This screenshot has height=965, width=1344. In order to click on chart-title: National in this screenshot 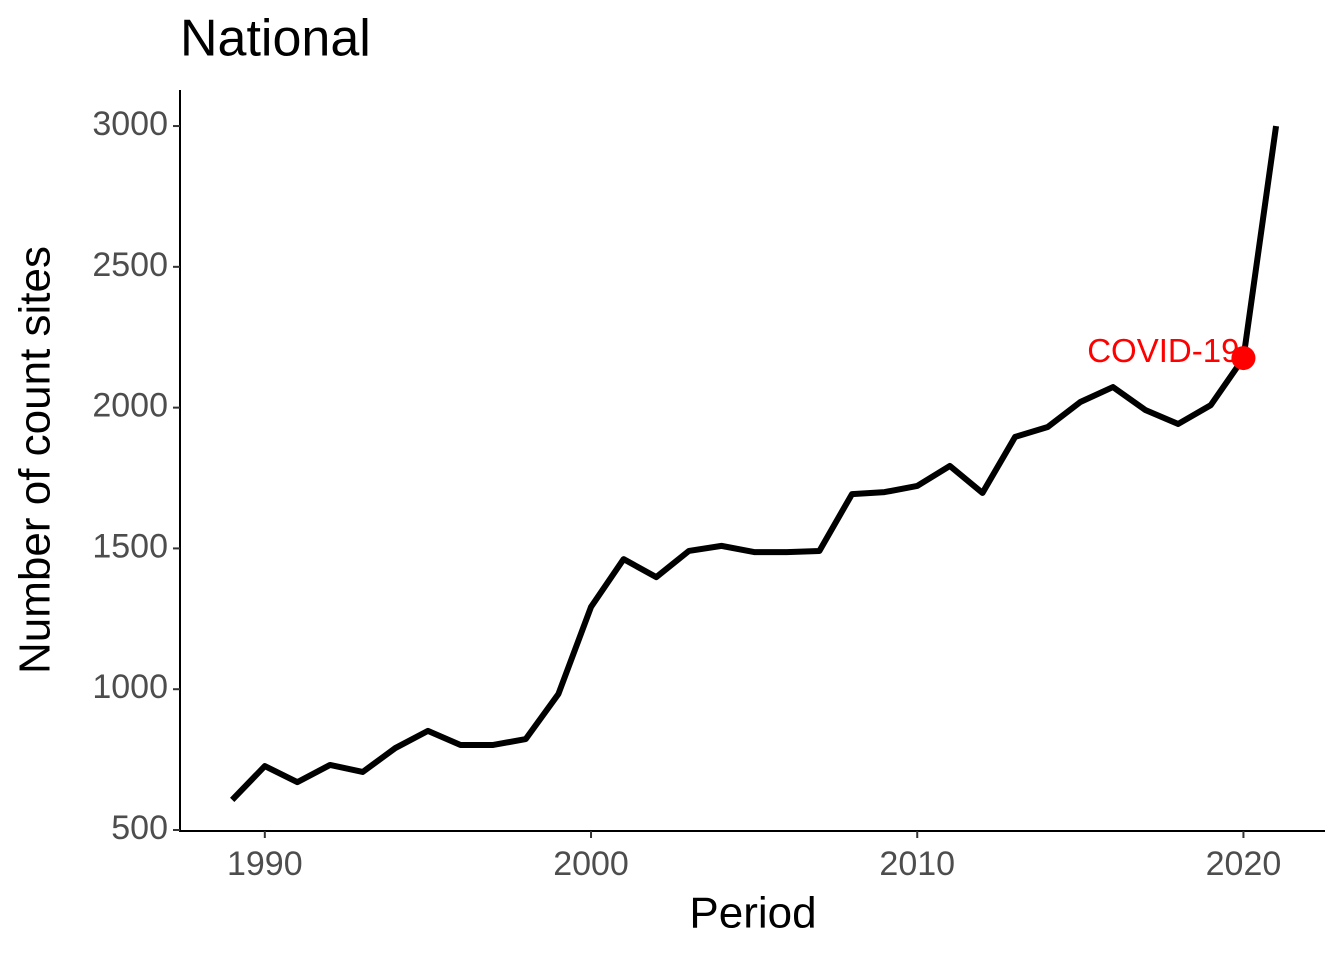, I will do `click(275, 39)`.